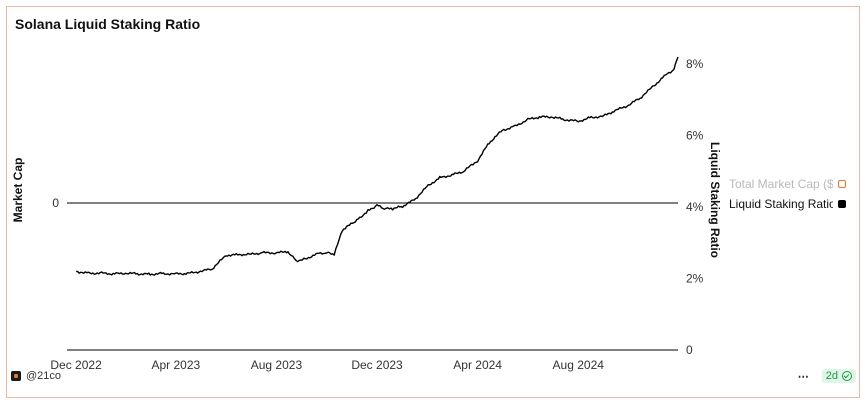  I want to click on y-left-tick-label: 0, so click(55, 203).